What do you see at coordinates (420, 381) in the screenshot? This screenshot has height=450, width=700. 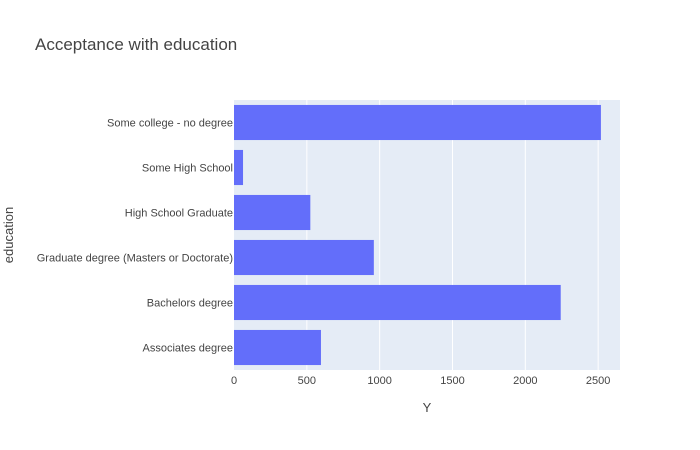 I see `x-axis-ticks: 0 500 1000 1500 2000 2500` at bounding box center [420, 381].